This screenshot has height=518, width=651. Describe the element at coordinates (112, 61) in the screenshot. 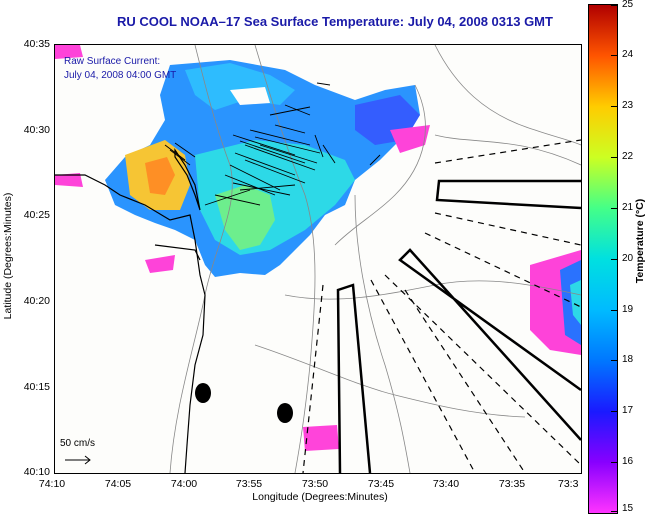

I see `annotation-line1: Raw Surface Current:` at that location.